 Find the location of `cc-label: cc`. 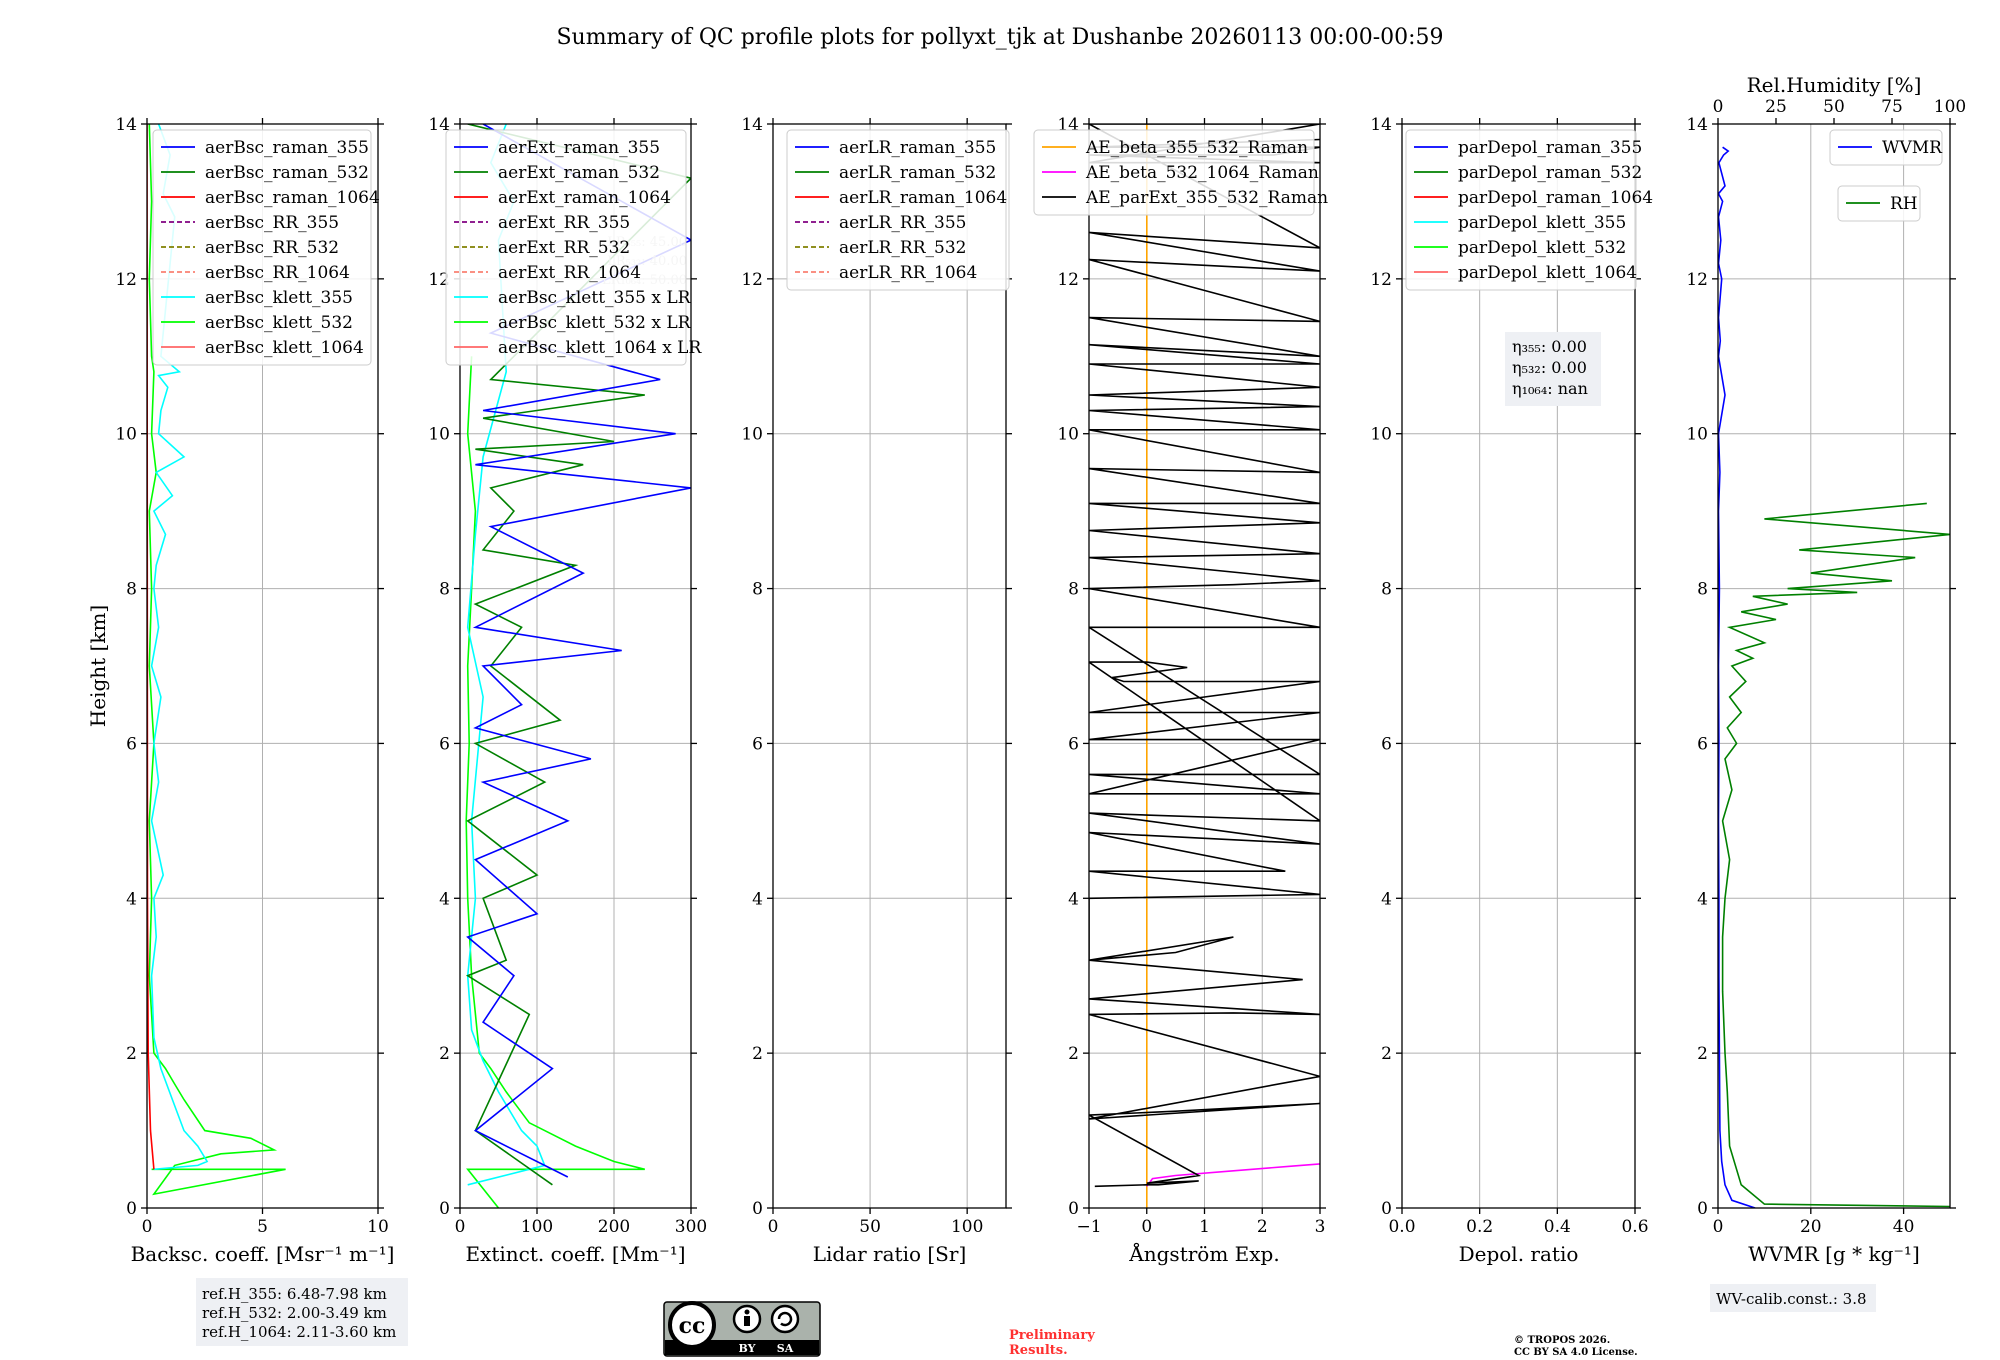

cc-label: cc is located at coordinates (692, 1326).